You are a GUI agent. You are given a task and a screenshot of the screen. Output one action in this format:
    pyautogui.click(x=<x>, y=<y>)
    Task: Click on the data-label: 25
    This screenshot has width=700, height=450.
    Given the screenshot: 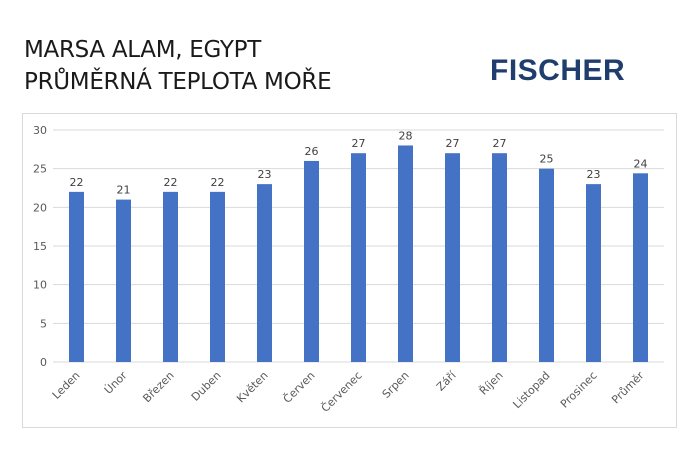 What is the action you would take?
    pyautogui.click(x=547, y=159)
    